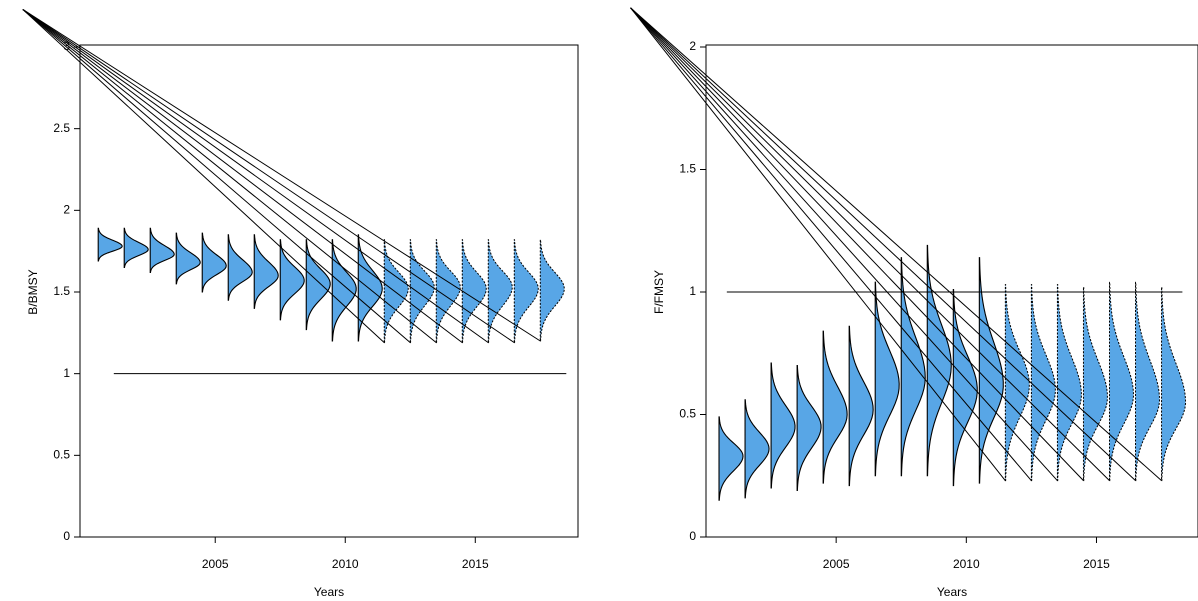 Image resolution: width=1198 pixels, height=601 pixels. What do you see at coordinates (659, 292) in the screenshot?
I see `y-axis-label: F/FMSY` at bounding box center [659, 292].